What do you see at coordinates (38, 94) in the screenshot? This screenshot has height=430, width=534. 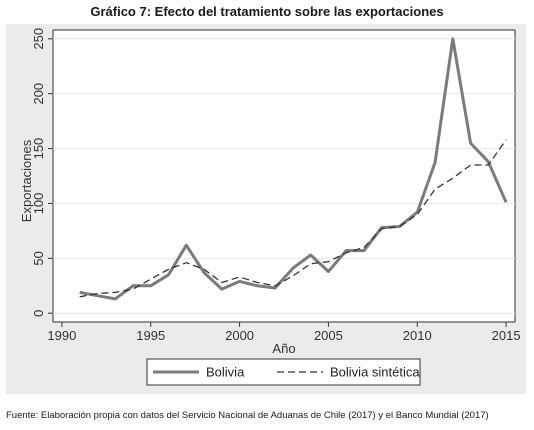 I see `y-tick-label: 200` at bounding box center [38, 94].